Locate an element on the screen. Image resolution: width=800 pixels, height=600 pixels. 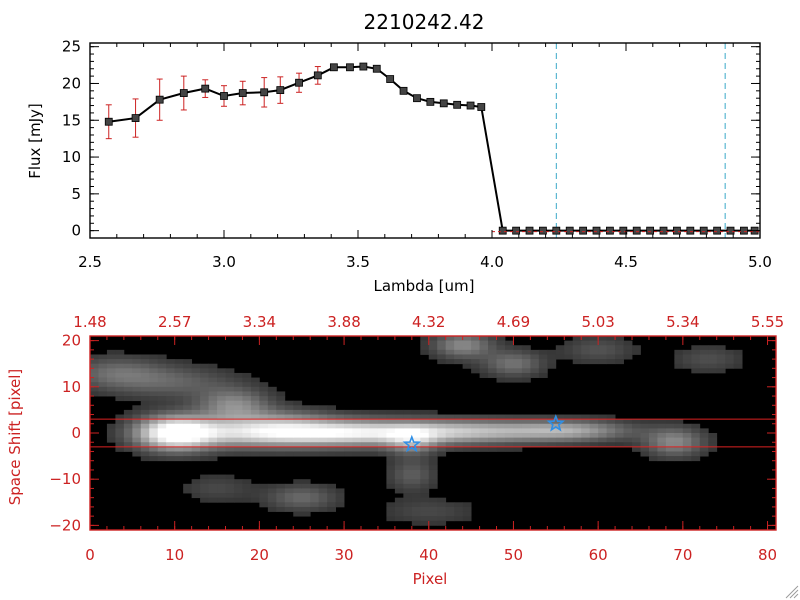
top-wavelength-tick-label: 4.32 is located at coordinates (428, 322).